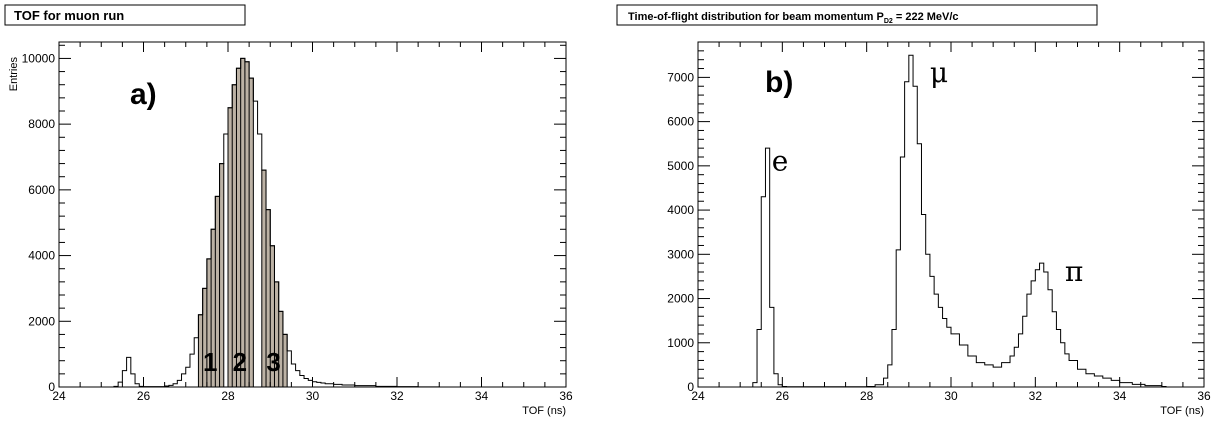  What do you see at coordinates (397, 396) in the screenshot?
I see `panel-a-xtick-label: 32` at bounding box center [397, 396].